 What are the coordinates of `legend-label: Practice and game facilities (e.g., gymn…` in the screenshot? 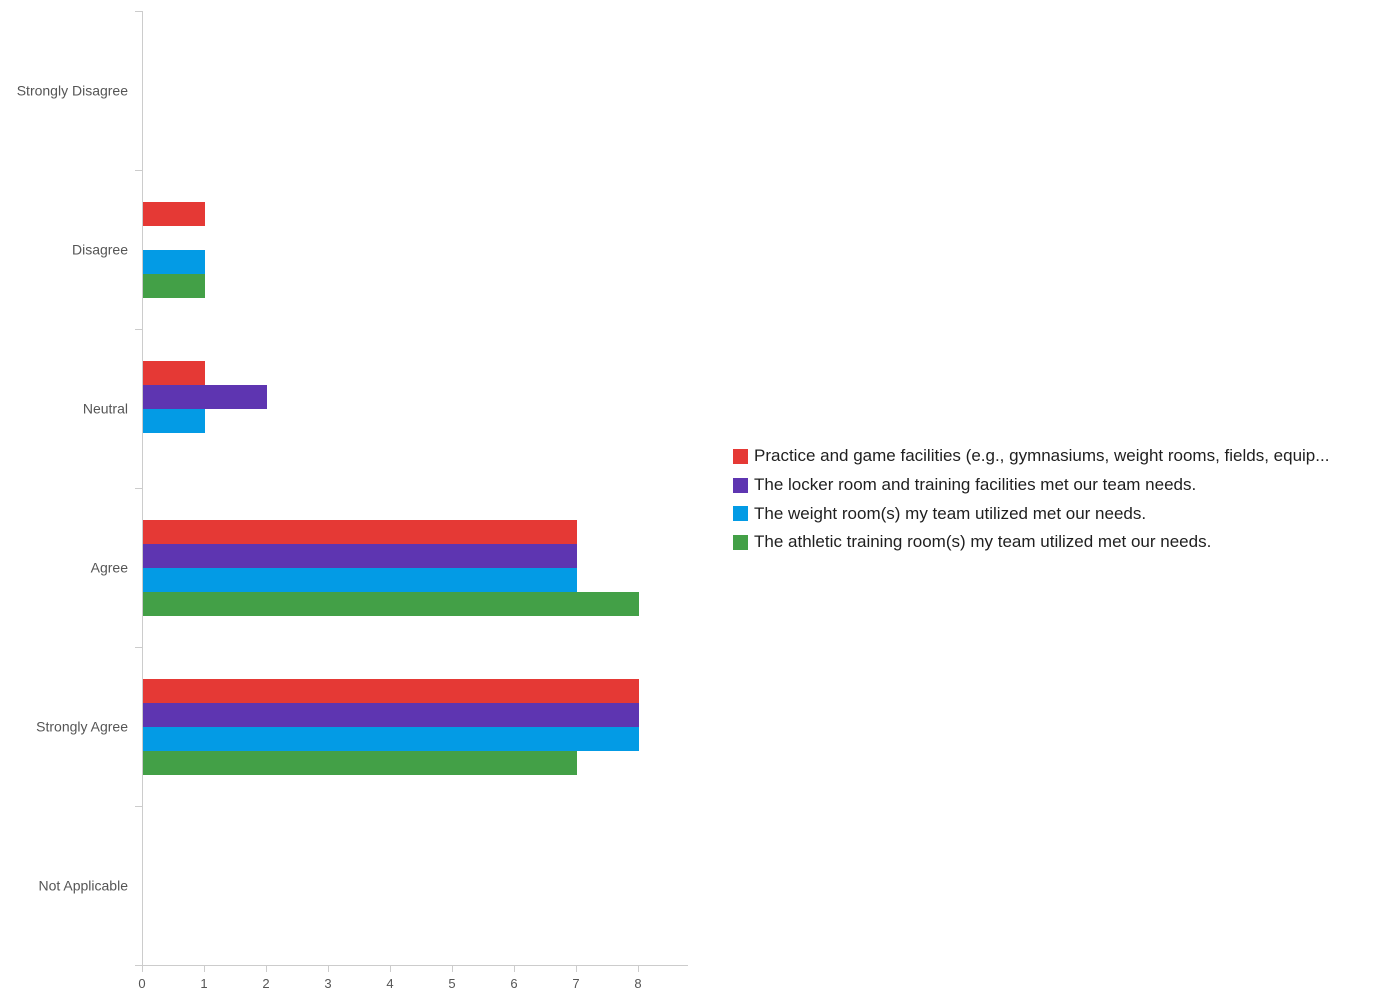 It's located at (1042, 456).